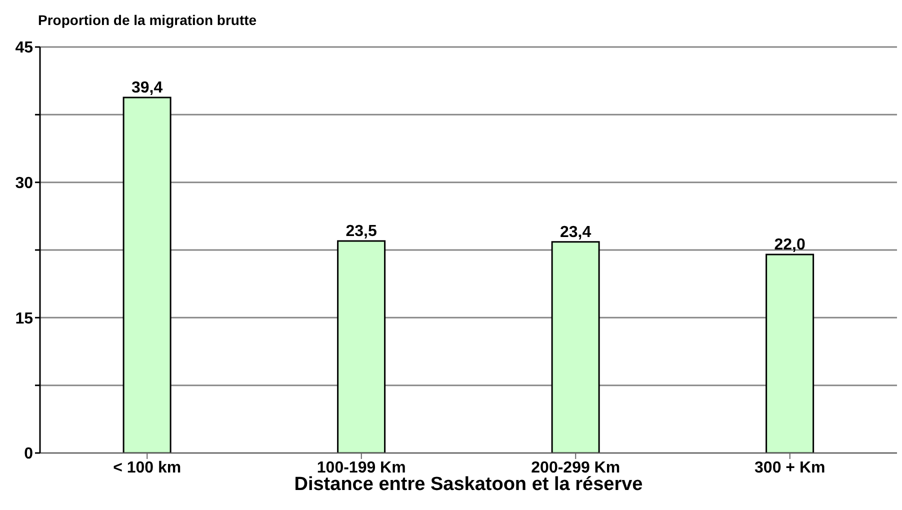 This screenshot has height=510, width=902. I want to click on y-tick-label: 0, so click(29, 454).